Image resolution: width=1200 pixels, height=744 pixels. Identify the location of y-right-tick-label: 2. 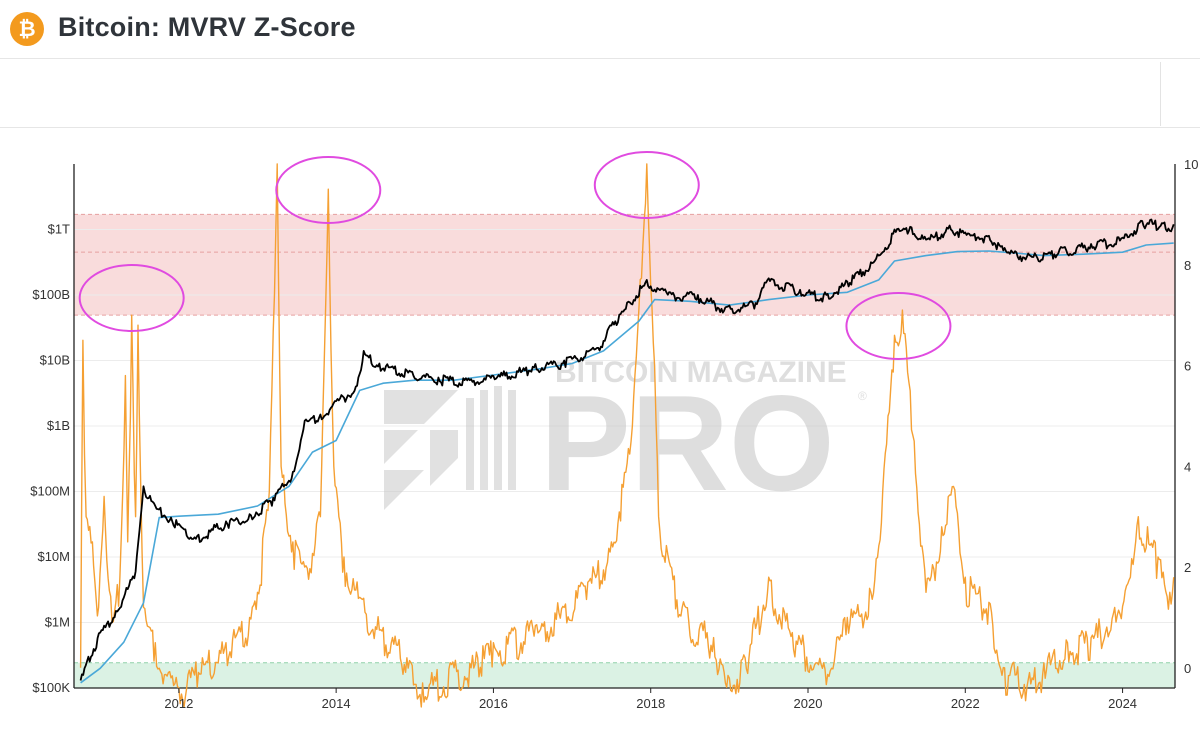
(1187, 567).